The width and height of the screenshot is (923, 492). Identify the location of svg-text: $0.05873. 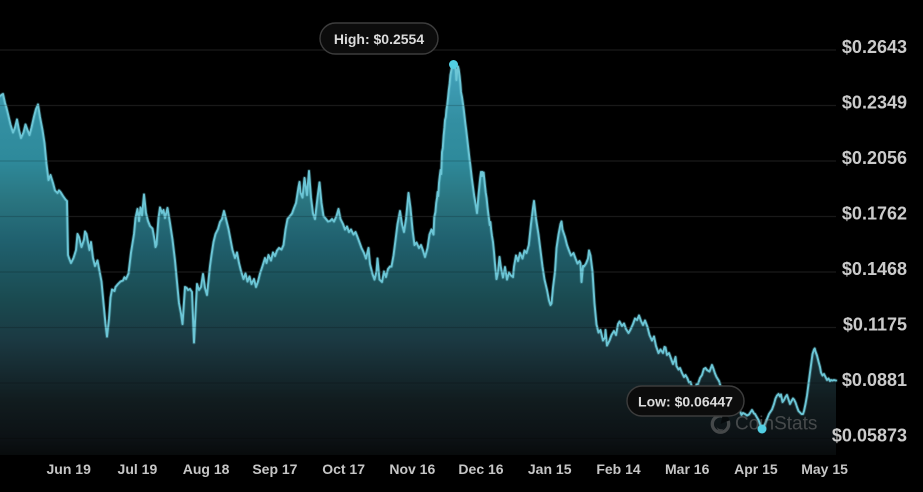
(869, 435).